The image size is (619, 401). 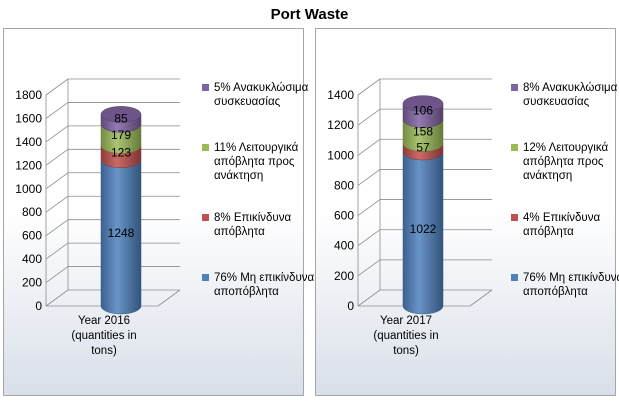 I want to click on legend-label: 5% Ανακυκλώσιμα συσκευασίας, so click(x=261, y=95).